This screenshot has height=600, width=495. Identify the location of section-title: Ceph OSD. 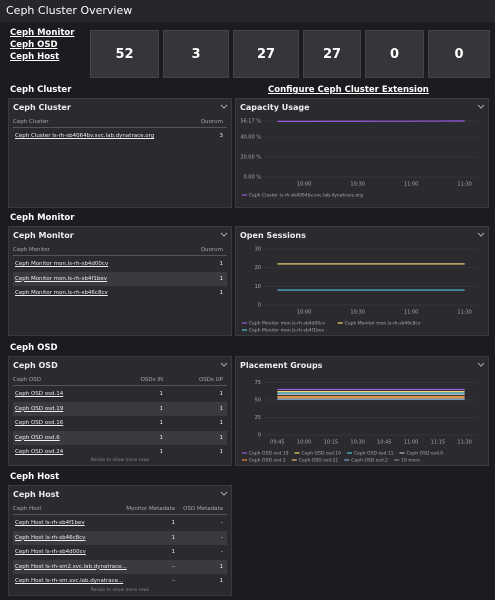
(34, 348).